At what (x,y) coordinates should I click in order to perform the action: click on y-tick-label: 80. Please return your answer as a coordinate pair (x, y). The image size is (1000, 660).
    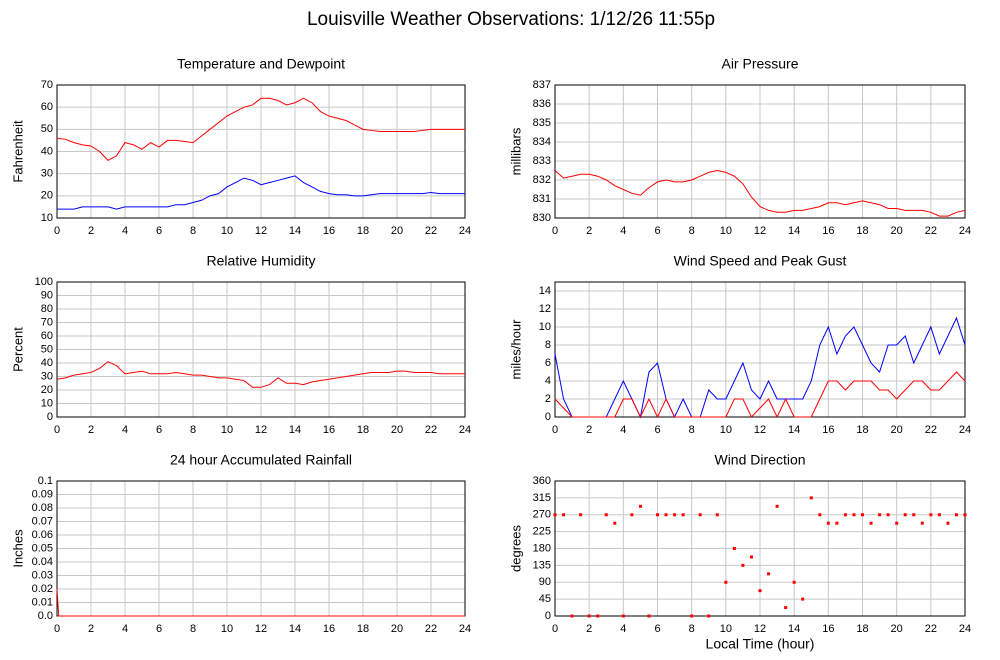
    Looking at the image, I should click on (47, 309).